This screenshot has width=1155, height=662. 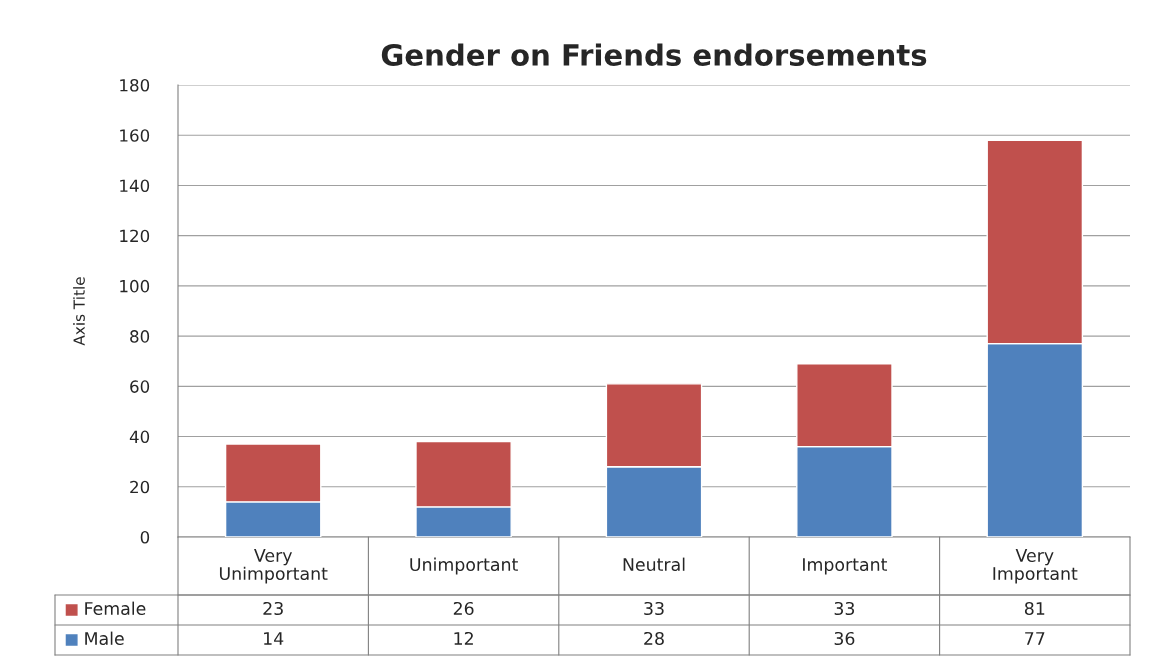 What do you see at coordinates (1035, 566) in the screenshot?
I see `x-tick-label: Very Important` at bounding box center [1035, 566].